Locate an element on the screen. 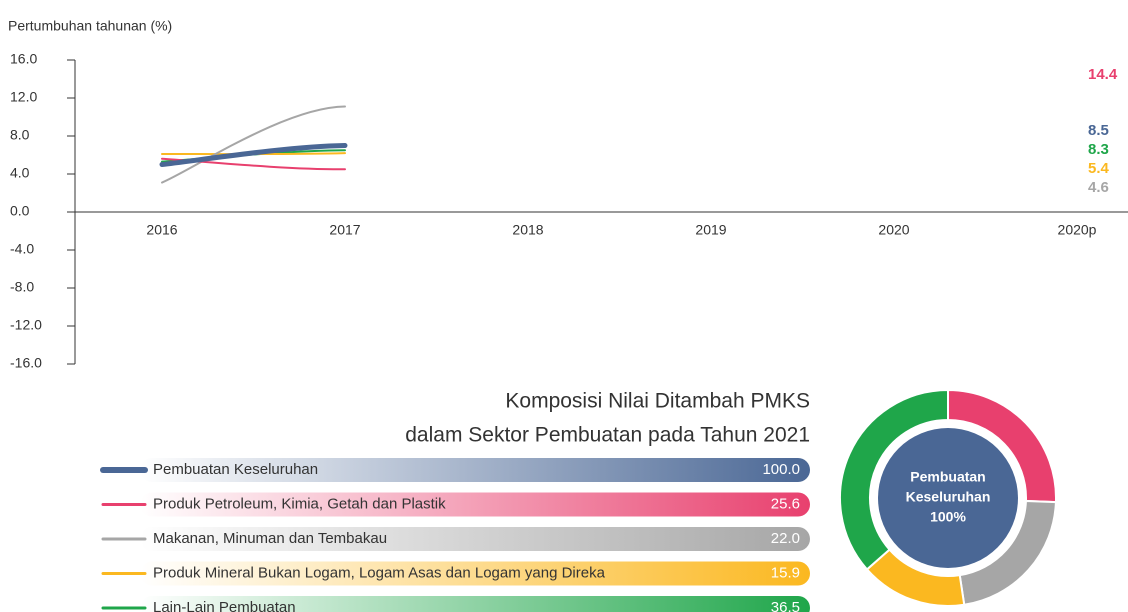 The width and height of the screenshot is (1128, 612). donut-center is located at coordinates (948, 498).